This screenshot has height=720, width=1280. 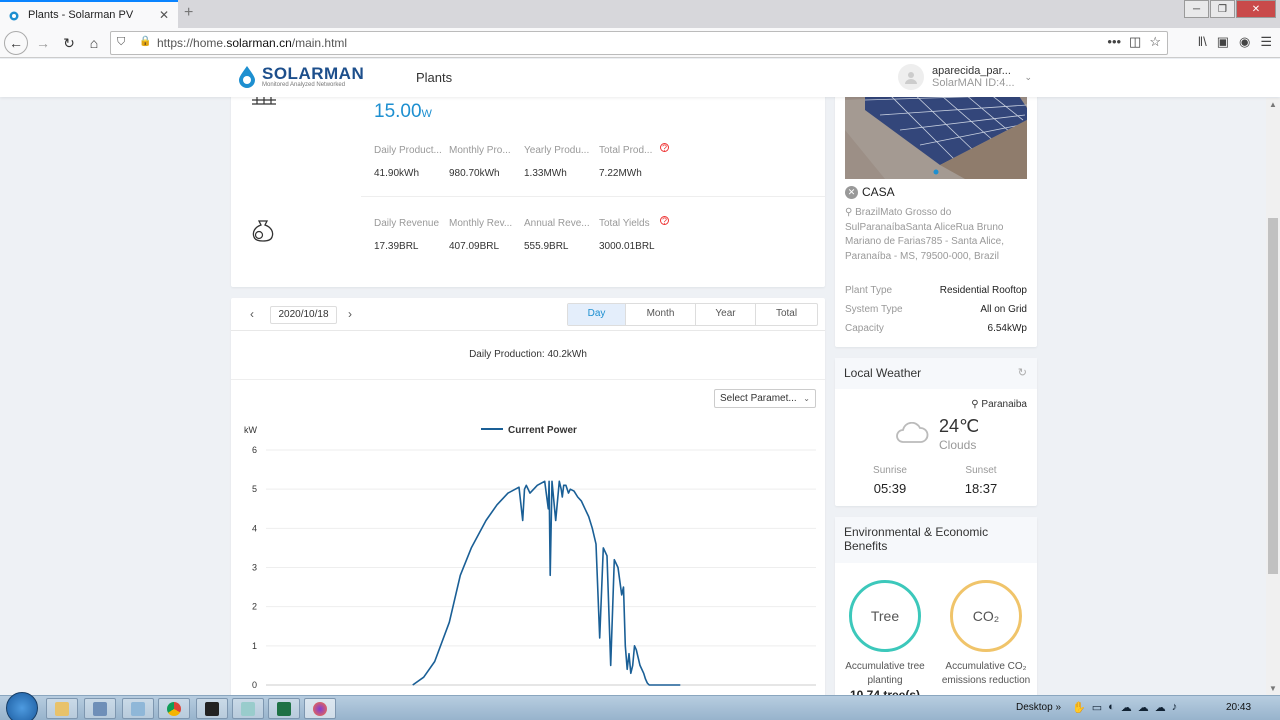 I want to click on y-tick-label: 3, so click(x=254, y=568).